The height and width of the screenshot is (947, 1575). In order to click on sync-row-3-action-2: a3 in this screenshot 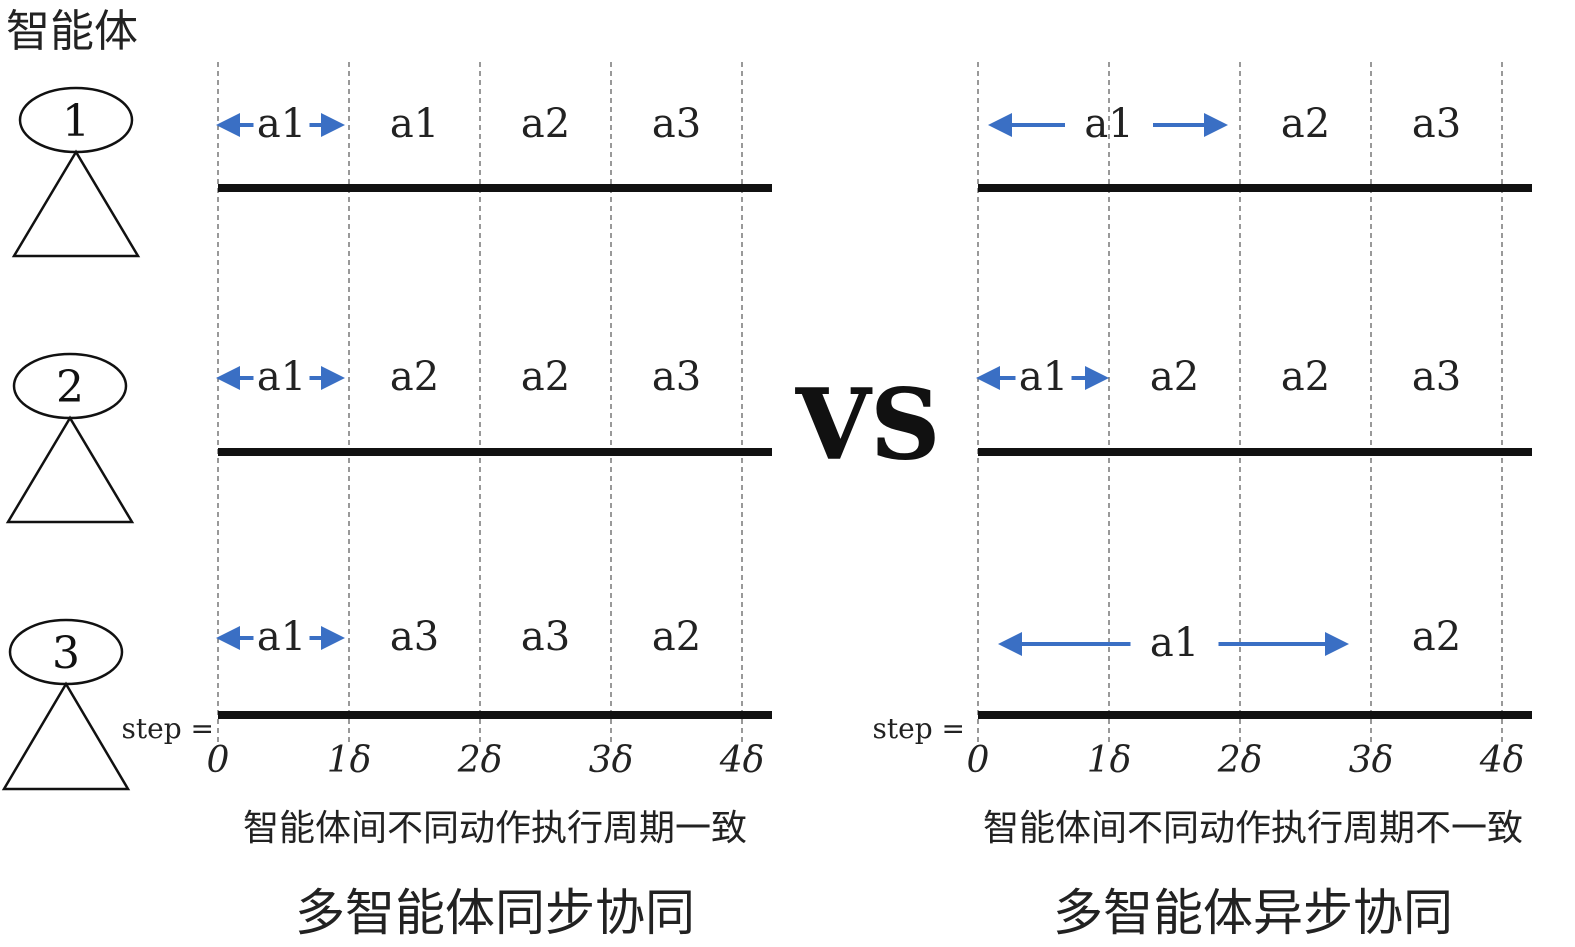, I will do `click(414, 637)`.